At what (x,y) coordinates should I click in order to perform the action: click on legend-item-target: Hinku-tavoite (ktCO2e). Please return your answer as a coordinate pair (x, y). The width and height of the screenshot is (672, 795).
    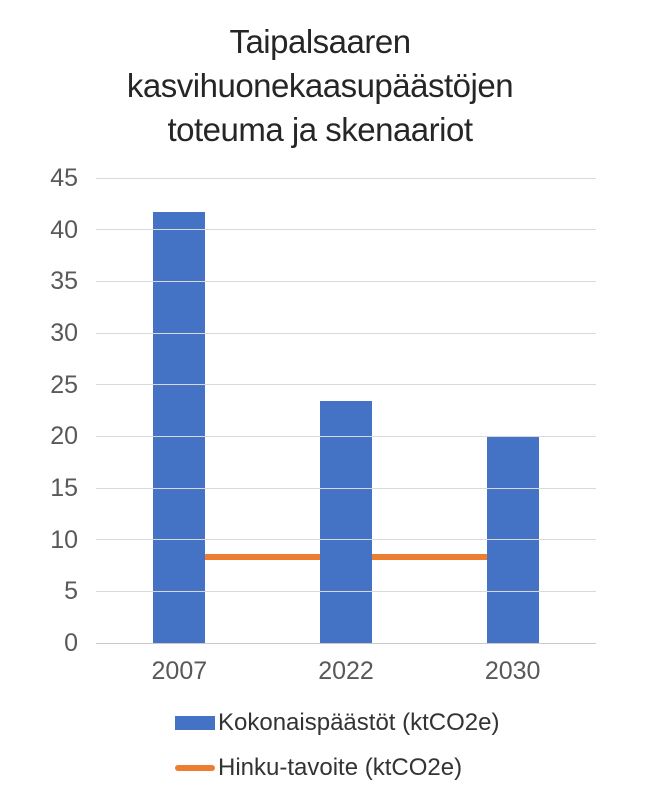
    Looking at the image, I should click on (318, 768).